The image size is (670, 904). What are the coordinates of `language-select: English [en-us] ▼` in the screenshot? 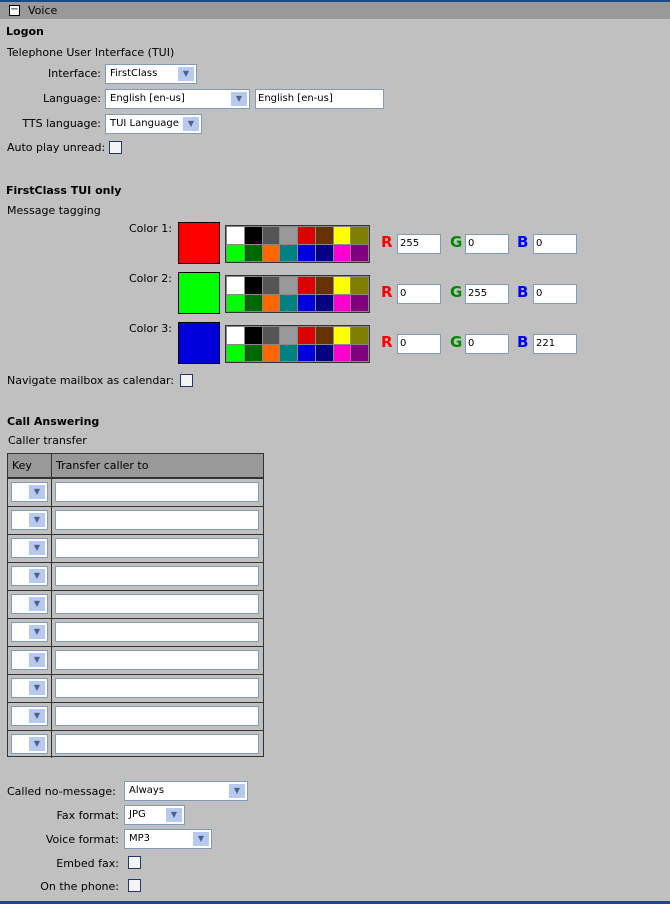 It's located at (177, 99).